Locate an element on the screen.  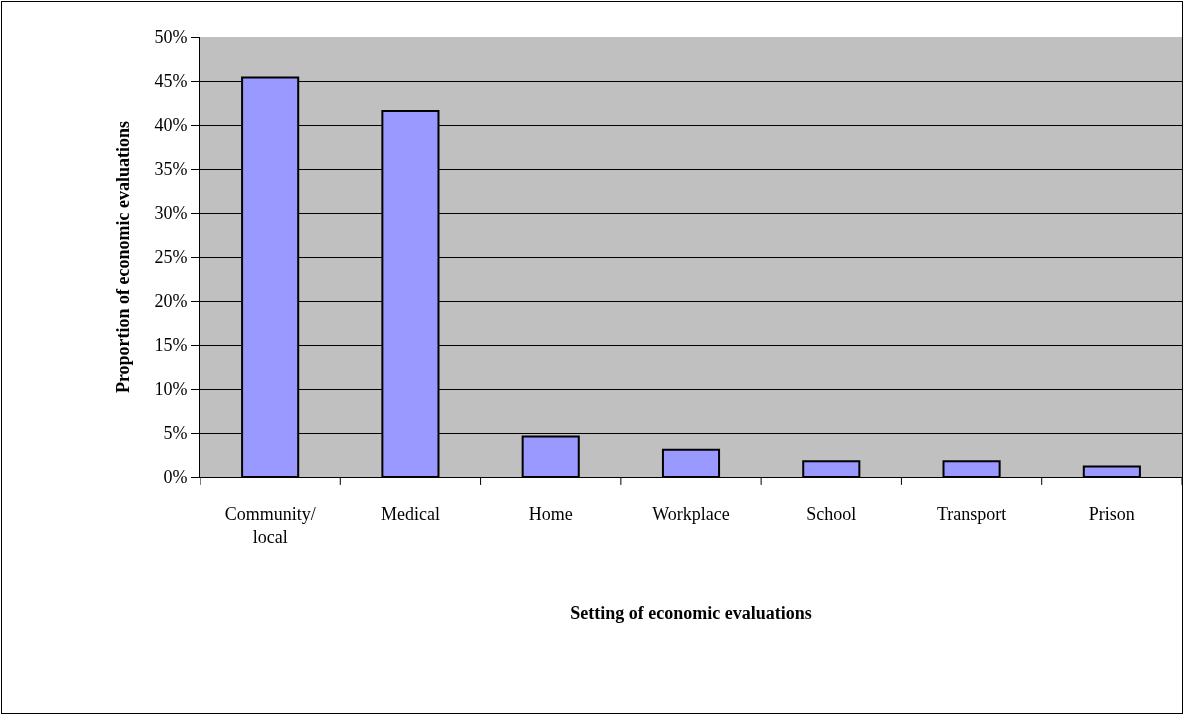
y-tick-label: 50% is located at coordinates (171, 37).